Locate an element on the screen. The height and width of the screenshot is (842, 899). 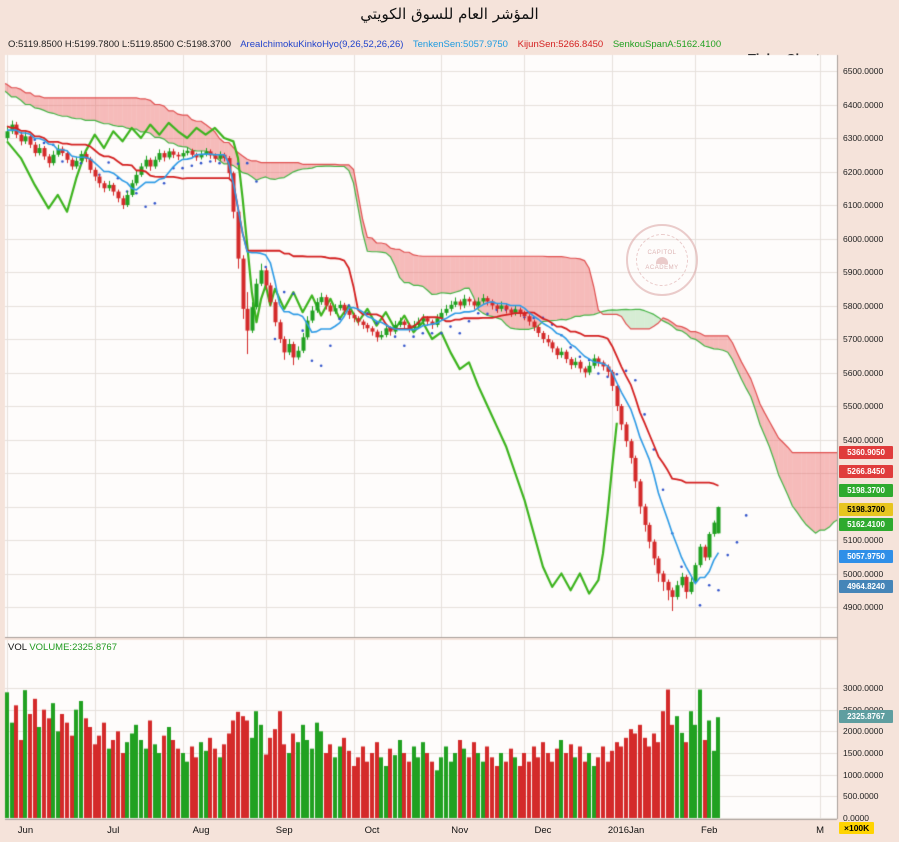
watermark-line1: CAPITOL is located at coordinates (662, 252).